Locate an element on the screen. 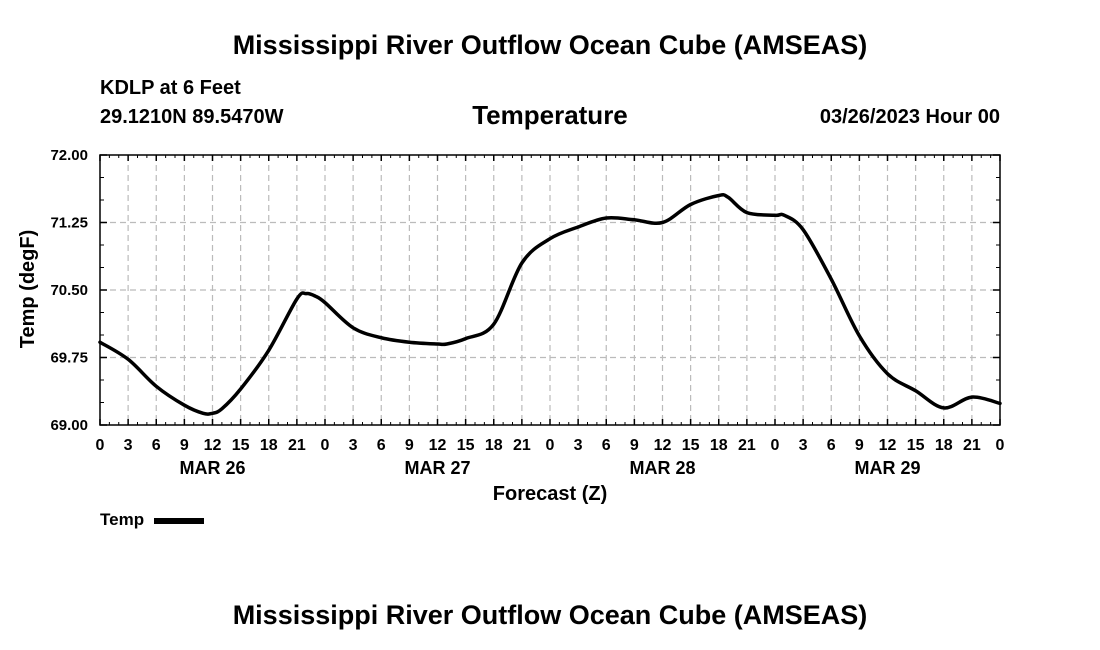  legend-label: Temp is located at coordinates (122, 519).